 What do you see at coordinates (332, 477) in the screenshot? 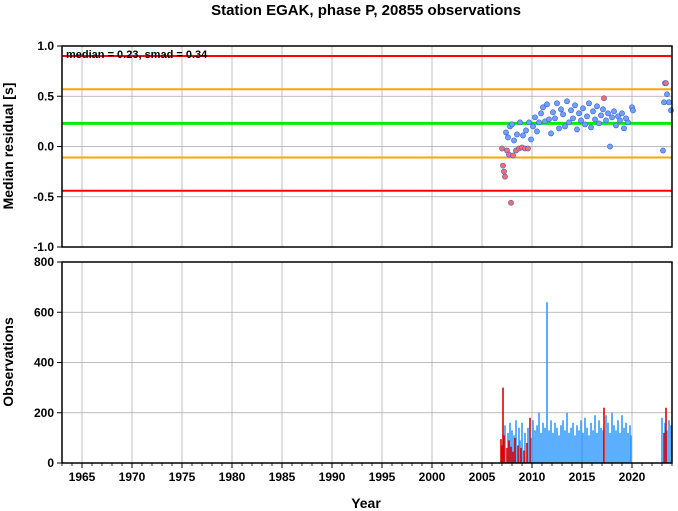
I see `year-x-tick-label: 1990` at bounding box center [332, 477].